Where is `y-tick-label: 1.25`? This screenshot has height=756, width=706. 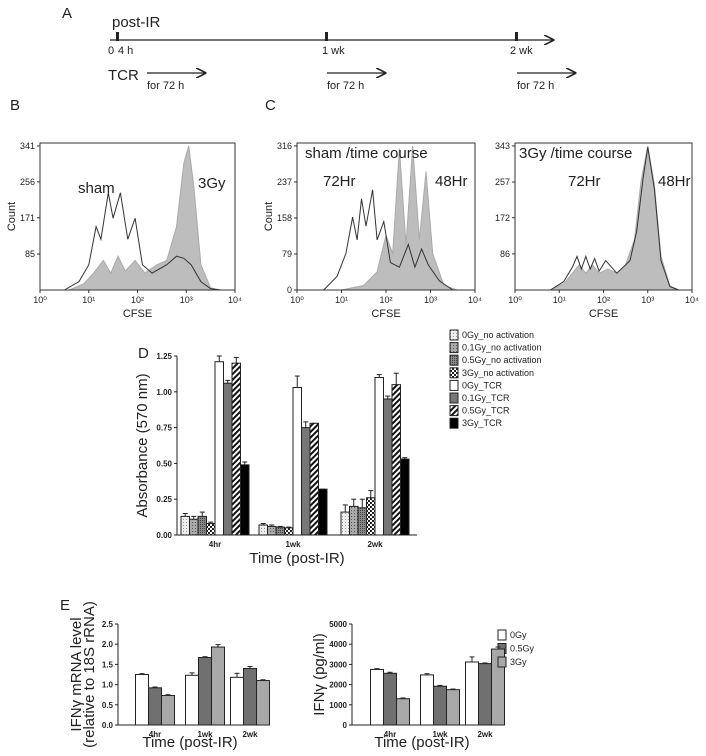
y-tick-label: 1.25 is located at coordinates (164, 356).